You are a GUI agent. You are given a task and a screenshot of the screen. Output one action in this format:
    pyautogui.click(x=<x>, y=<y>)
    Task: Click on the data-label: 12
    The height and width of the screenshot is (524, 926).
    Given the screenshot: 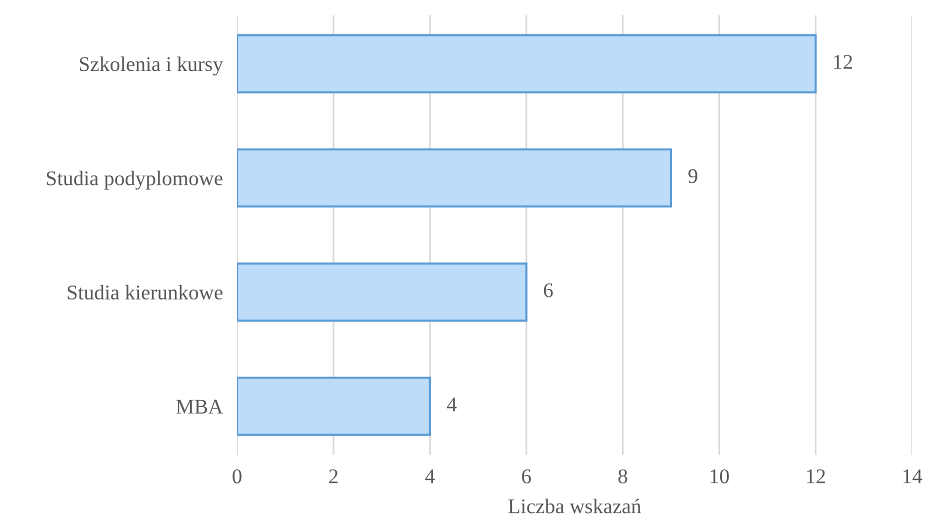 What is the action you would take?
    pyautogui.click(x=843, y=61)
    